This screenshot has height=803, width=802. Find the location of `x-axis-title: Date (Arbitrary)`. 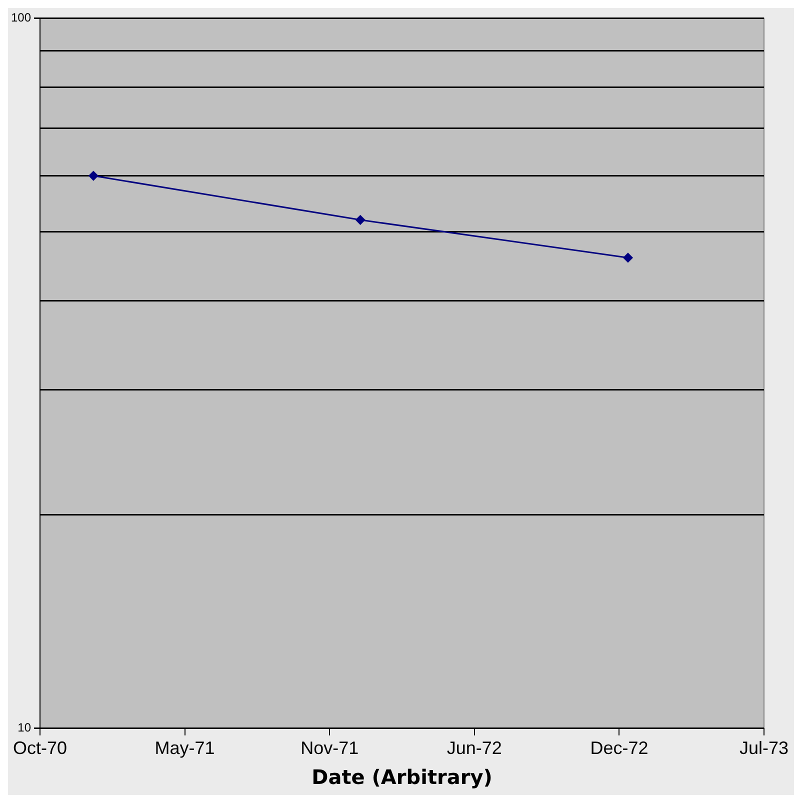

x-axis-title: Date (Arbitrary) is located at coordinates (402, 777).